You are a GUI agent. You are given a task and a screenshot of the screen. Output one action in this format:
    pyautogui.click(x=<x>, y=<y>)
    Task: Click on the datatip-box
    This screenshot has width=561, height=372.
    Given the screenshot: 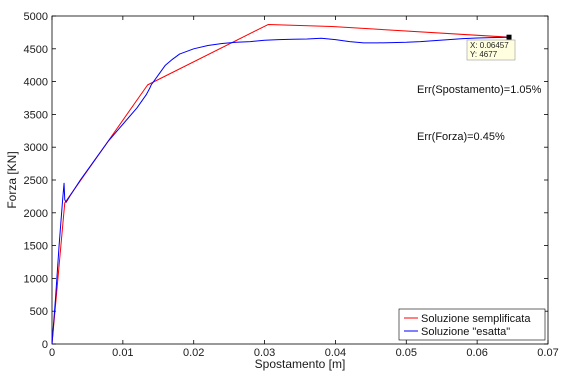 What is the action you would take?
    pyautogui.click(x=491, y=50)
    